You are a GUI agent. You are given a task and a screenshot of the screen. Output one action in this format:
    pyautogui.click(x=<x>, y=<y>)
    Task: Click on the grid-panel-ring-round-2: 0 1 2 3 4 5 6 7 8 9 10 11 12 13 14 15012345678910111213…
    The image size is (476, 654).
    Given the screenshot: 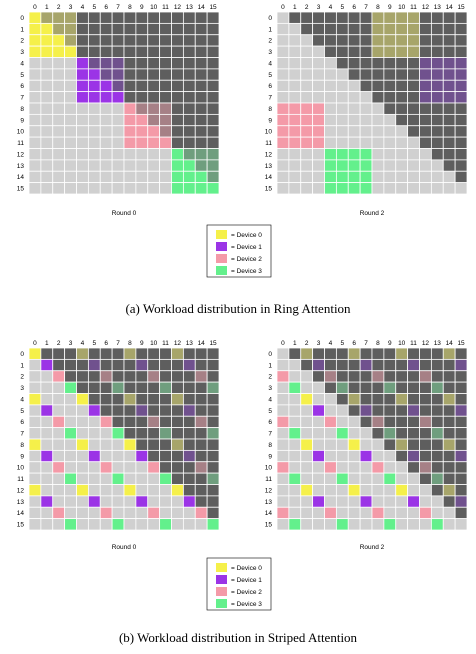 What is the action you would take?
    pyautogui.click(x=366, y=110)
    